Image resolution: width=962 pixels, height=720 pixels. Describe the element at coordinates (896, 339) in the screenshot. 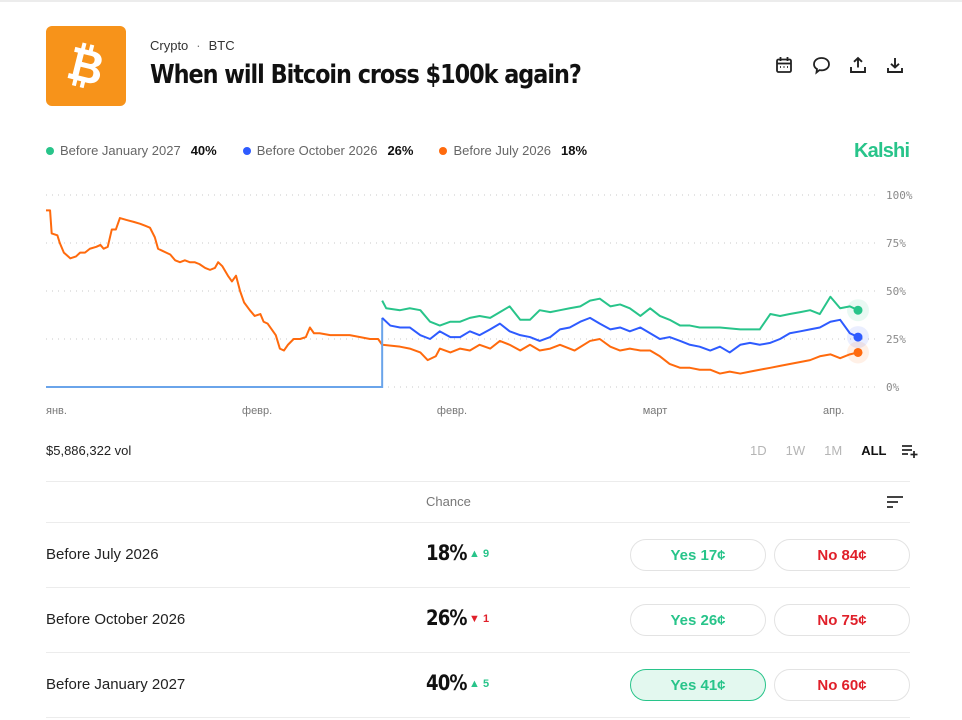

I see `y-tick-label: 25%` at that location.